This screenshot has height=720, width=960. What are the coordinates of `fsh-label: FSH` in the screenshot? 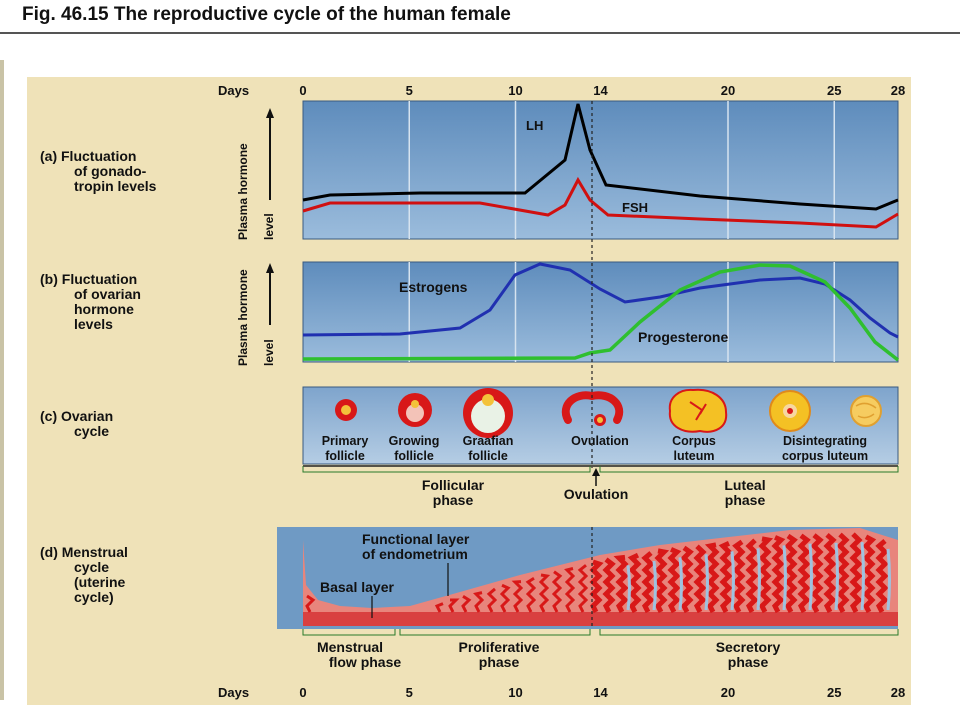 It's located at (635, 207).